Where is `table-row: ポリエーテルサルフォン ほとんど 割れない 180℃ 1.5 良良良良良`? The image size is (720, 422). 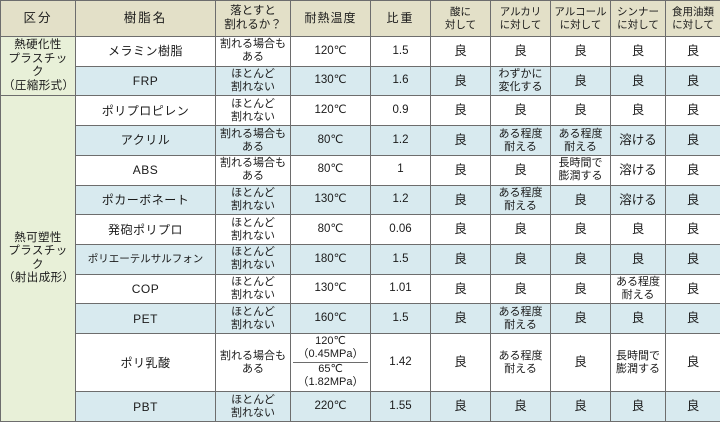 table-row: ポリエーテルサルフォン ほとんど 割れない 180℃ 1.5 良良良良良 is located at coordinates (360, 259).